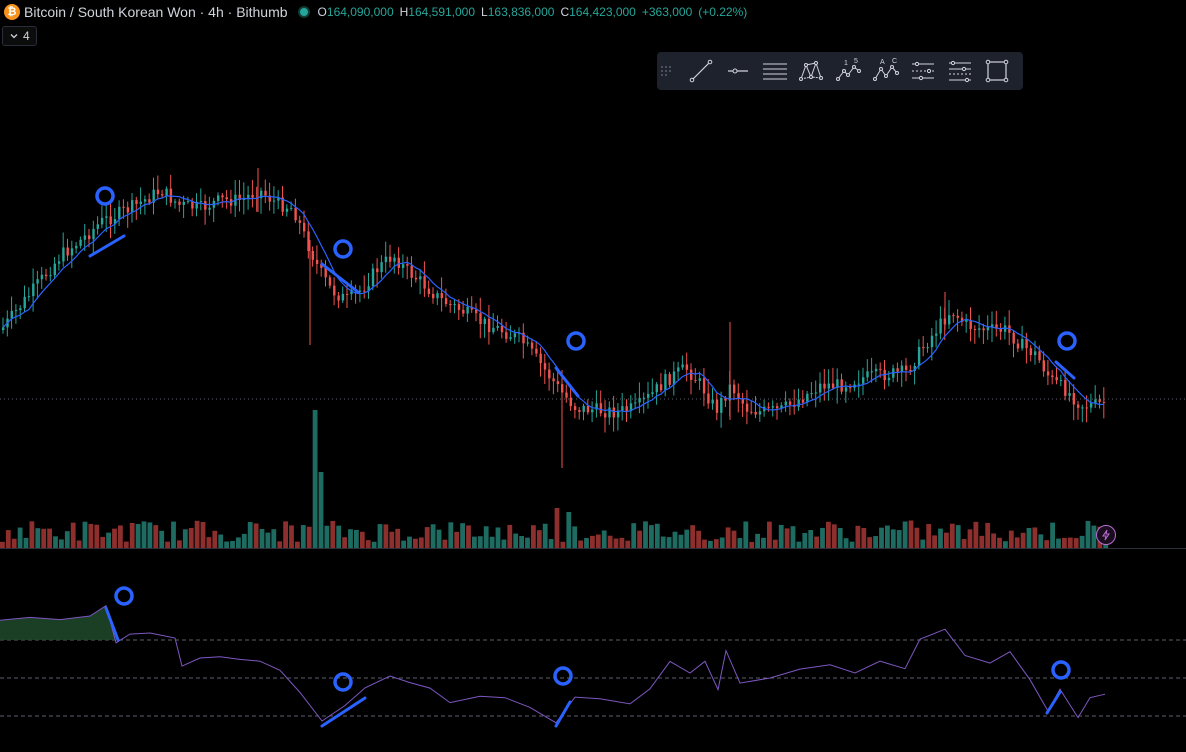 This screenshot has height=752, width=1186. Describe the element at coordinates (923, 71) in the screenshot. I see `price-range-tool` at that location.